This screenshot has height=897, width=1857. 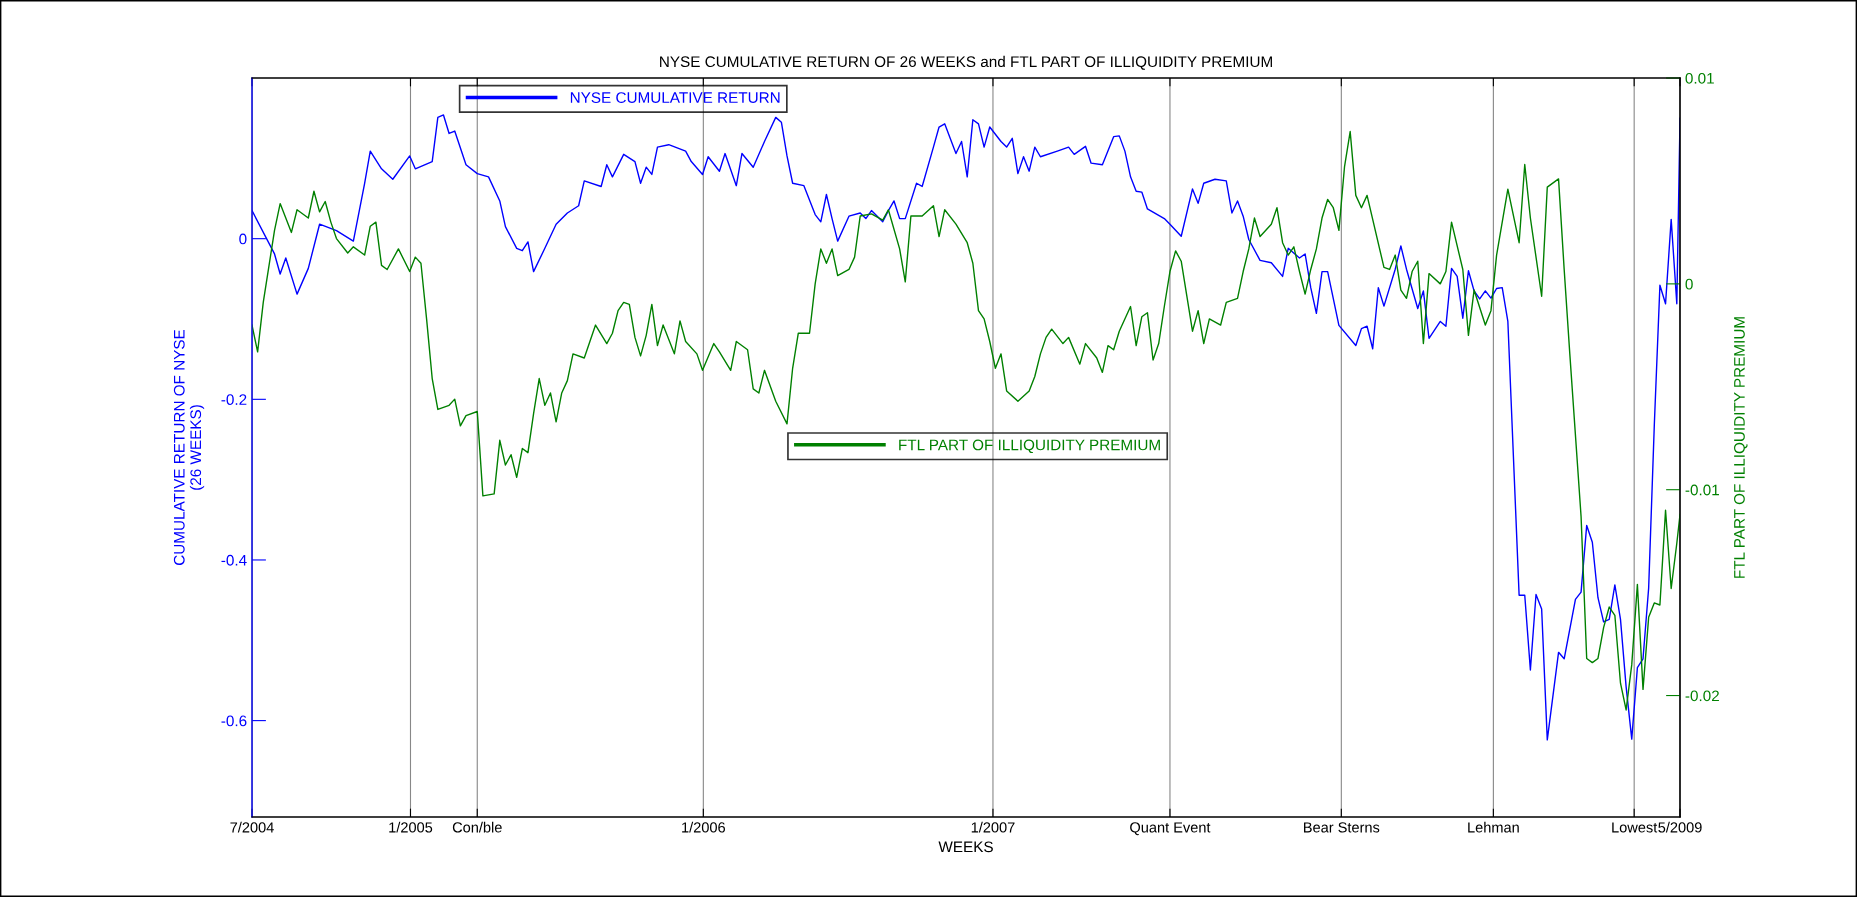 What do you see at coordinates (1702, 696) in the screenshot?
I see `y2-tick-label: -0.02` at bounding box center [1702, 696].